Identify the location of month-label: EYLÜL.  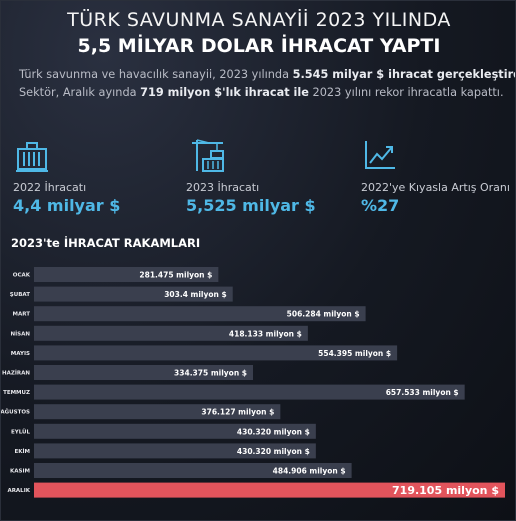
(21, 431).